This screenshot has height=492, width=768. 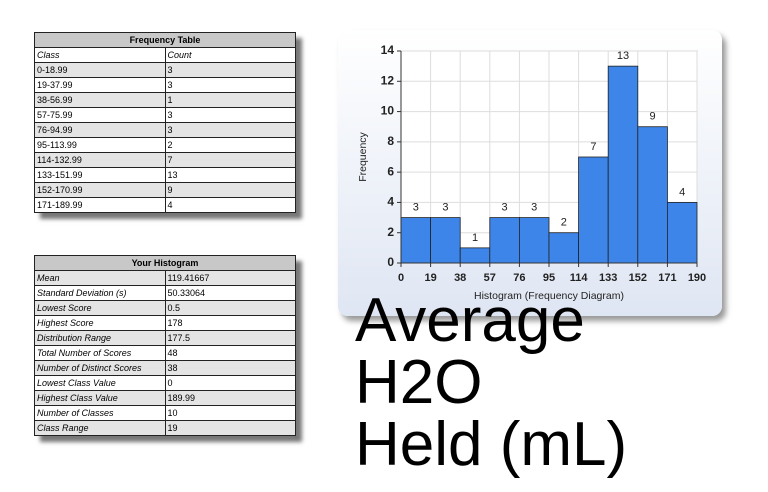 I want to click on data-label: 9, so click(x=653, y=117).